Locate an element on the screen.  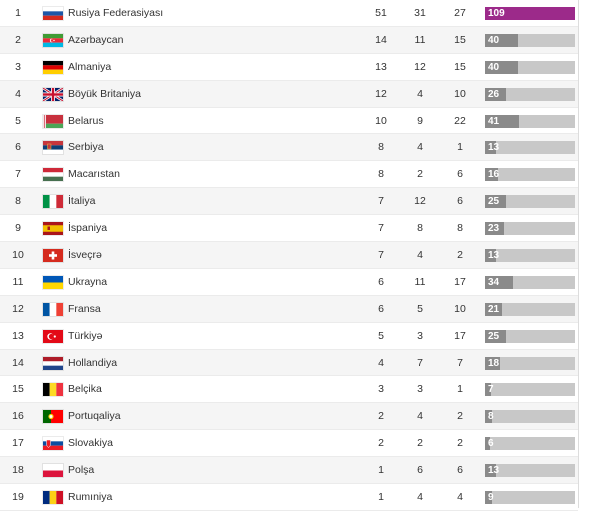
total-count: 16 is located at coordinates (494, 175).